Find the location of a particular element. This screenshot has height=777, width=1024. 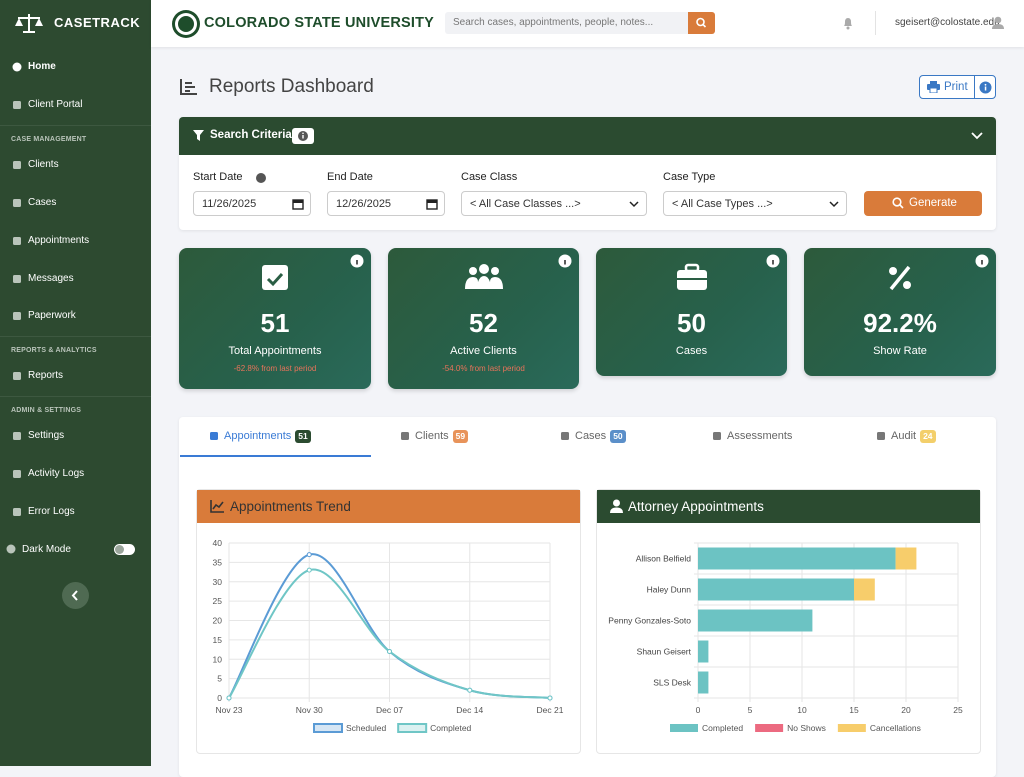

field-input: 12/26/2025 is located at coordinates (386, 203).